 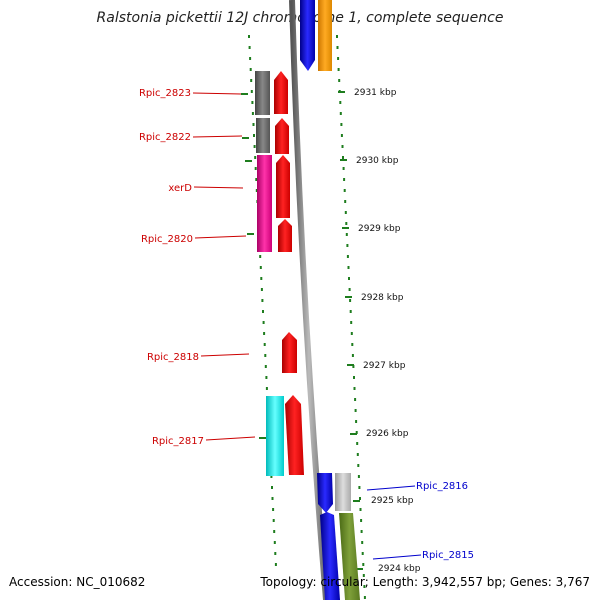 What do you see at coordinates (399, 569) in the screenshot?
I see `tick-label: 2924 kbp` at bounding box center [399, 569].